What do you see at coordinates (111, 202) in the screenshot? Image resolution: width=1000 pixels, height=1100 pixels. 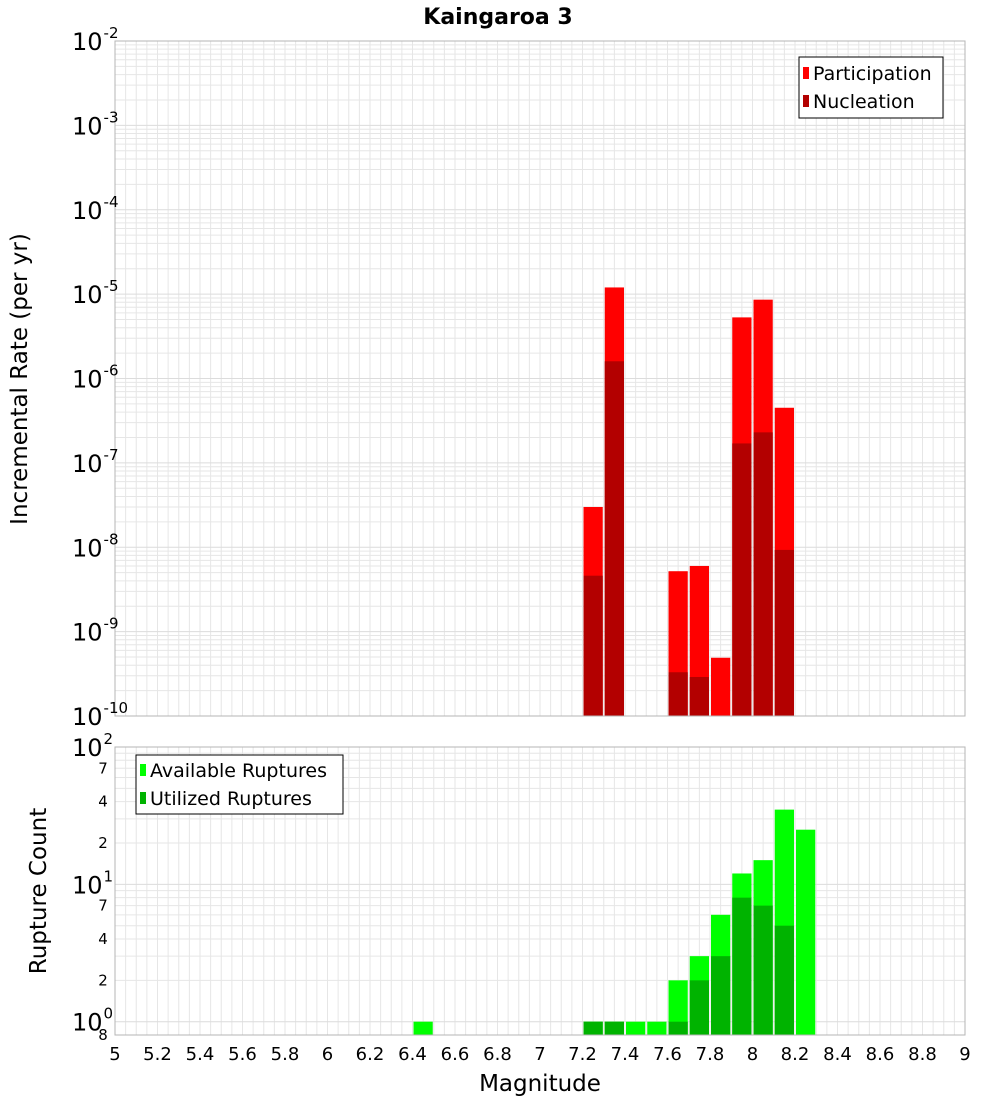 I see `rate-y-tick-label-exponent: -4` at bounding box center [111, 202].